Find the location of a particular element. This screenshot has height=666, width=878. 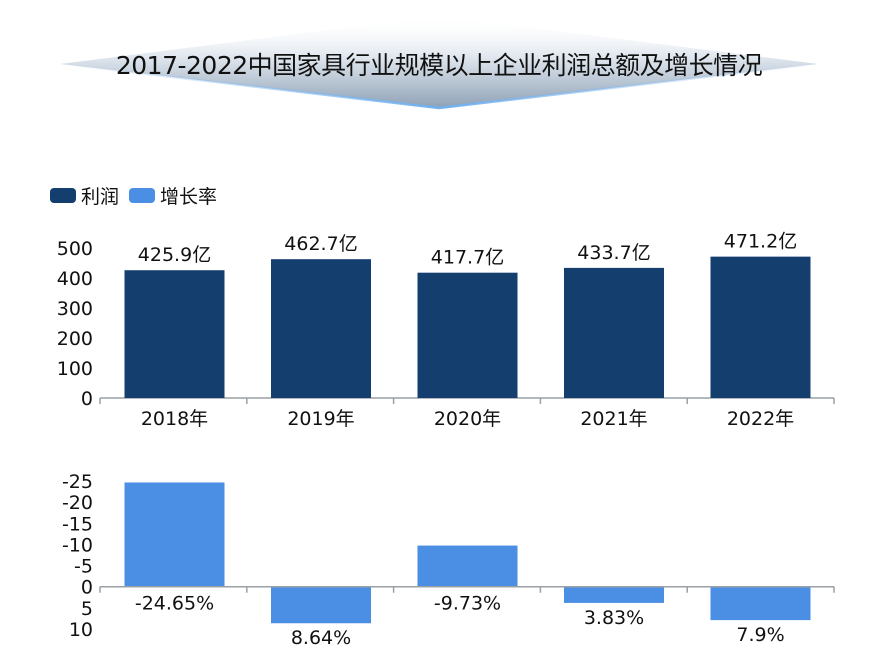

legend-swatch-profit is located at coordinates (63, 195).